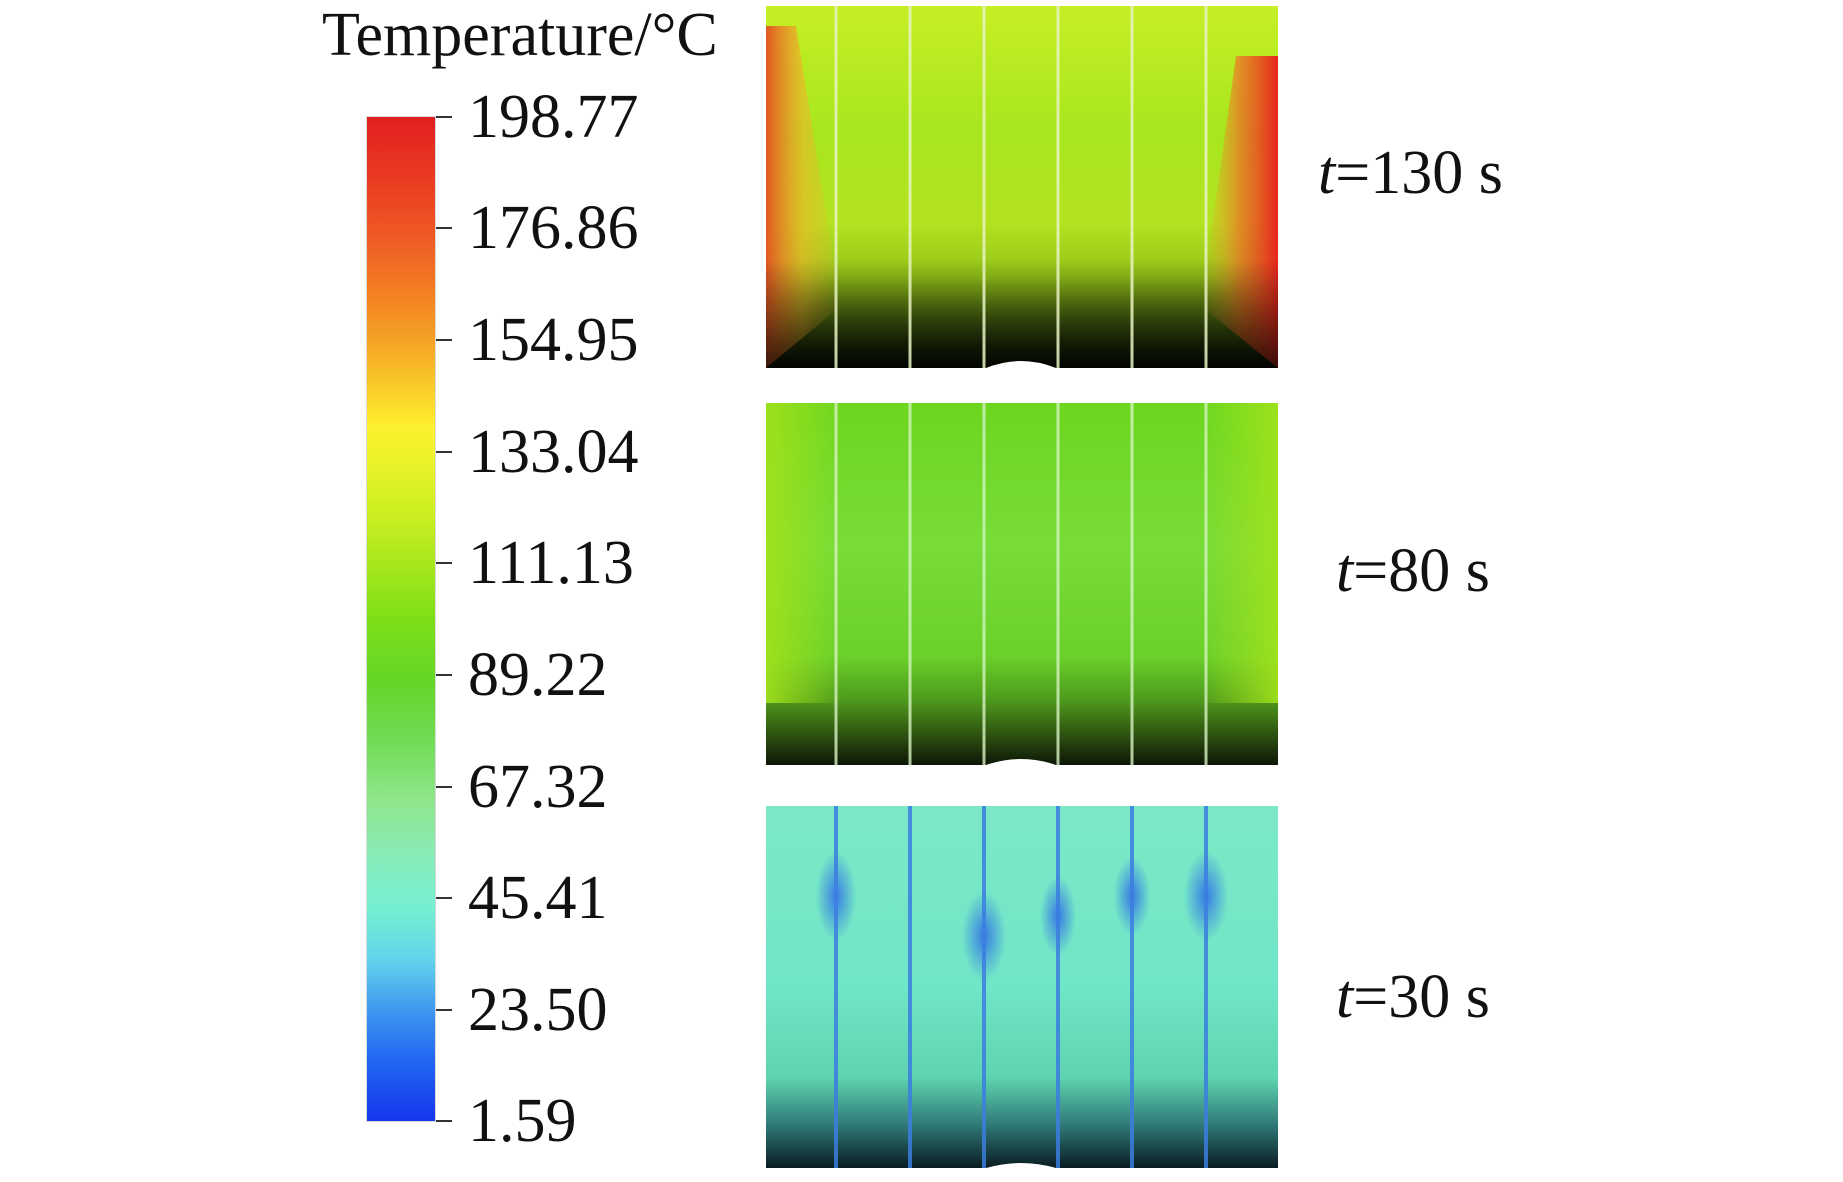  Describe the element at coordinates (553, 117) in the screenshot. I see `colorbar-label: 198.77` at that location.